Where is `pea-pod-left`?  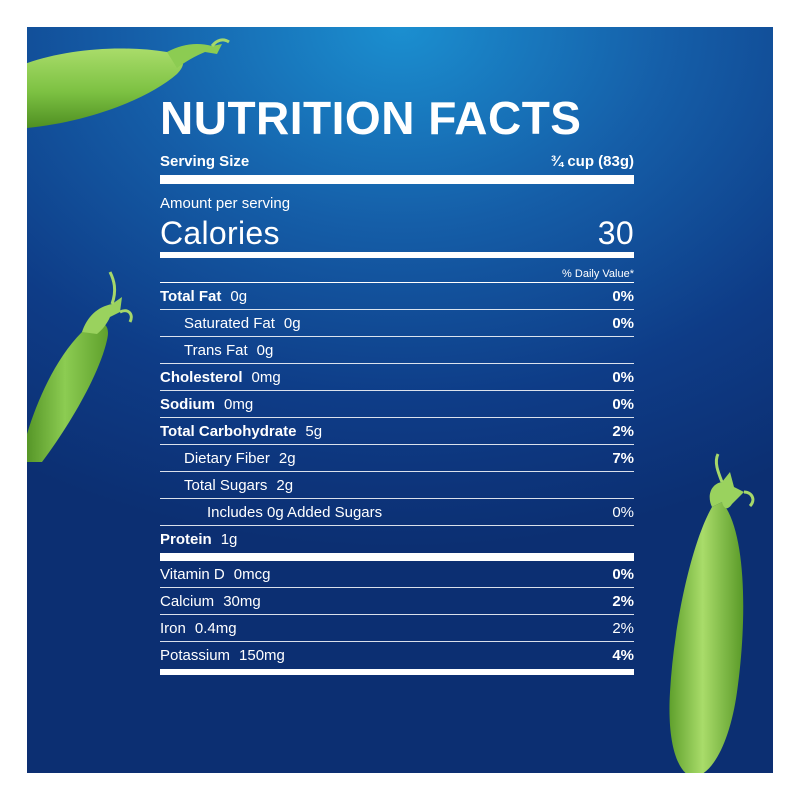
pea-pod-left is located at coordinates (80, 366).